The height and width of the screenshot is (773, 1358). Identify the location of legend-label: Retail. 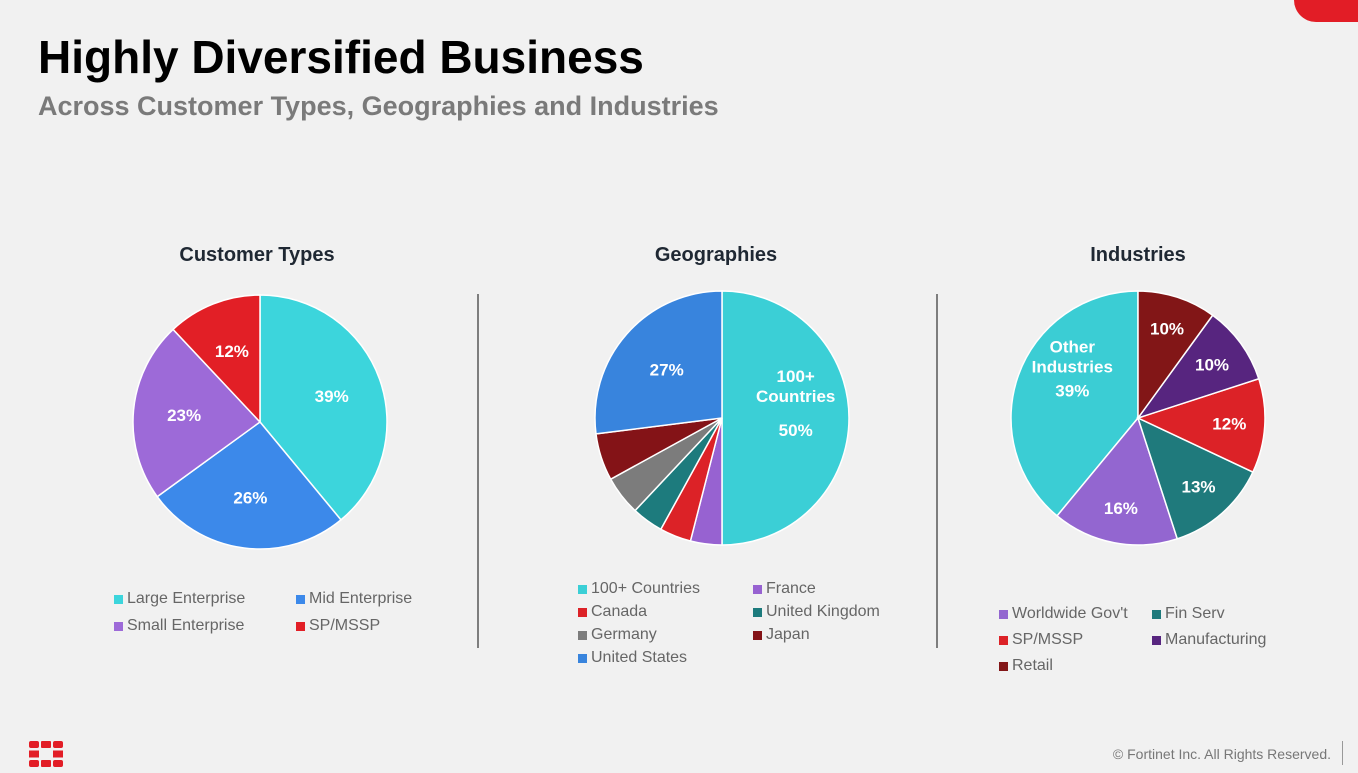
(1032, 665).